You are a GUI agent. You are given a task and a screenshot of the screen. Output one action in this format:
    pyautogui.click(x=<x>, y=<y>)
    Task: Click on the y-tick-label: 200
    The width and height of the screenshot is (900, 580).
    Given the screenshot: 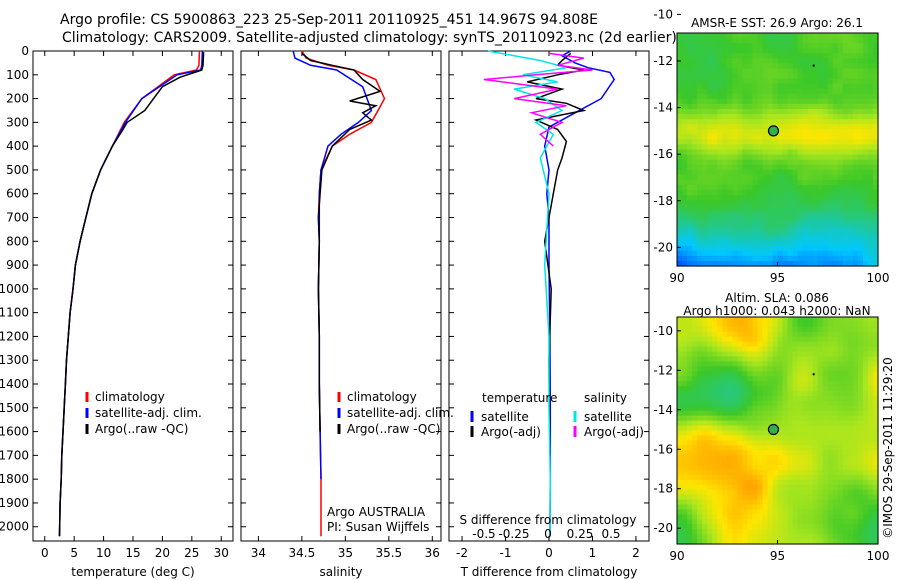 What is the action you would take?
    pyautogui.click(x=17, y=99)
    